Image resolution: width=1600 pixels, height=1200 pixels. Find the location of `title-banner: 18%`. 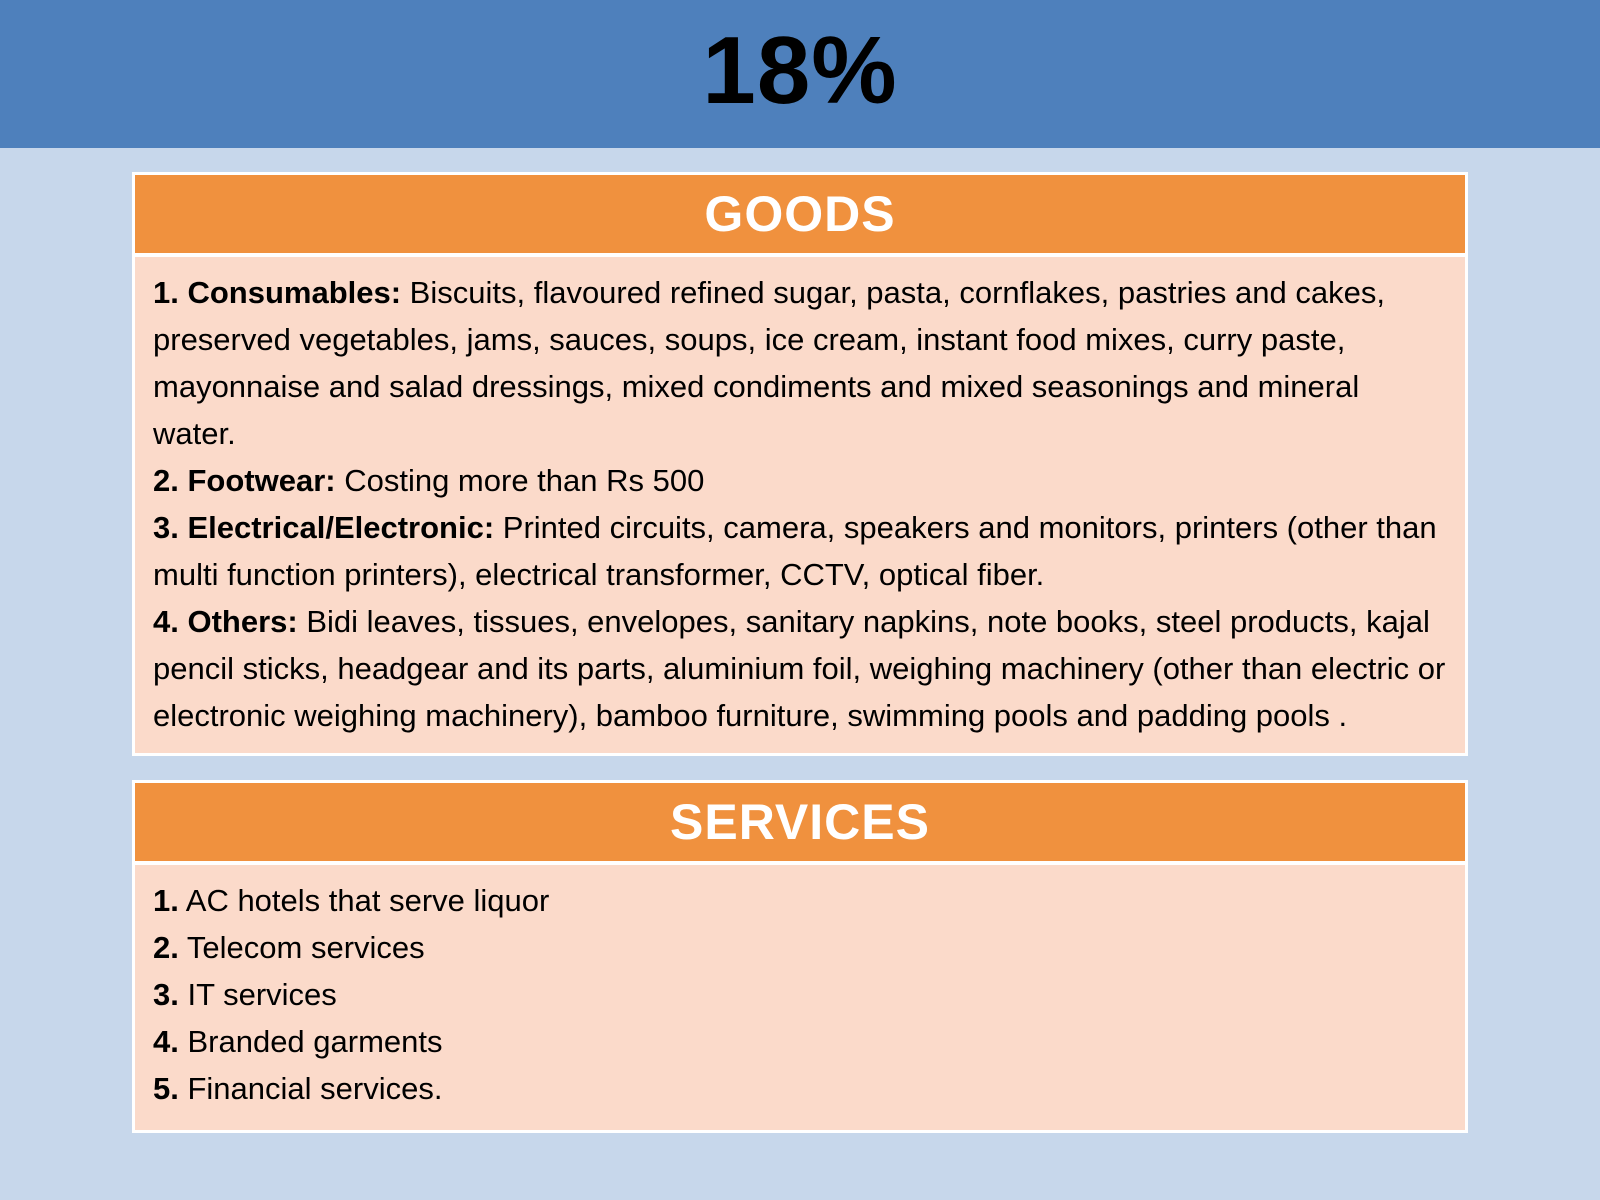

title-banner: 18% is located at coordinates (800, 74).